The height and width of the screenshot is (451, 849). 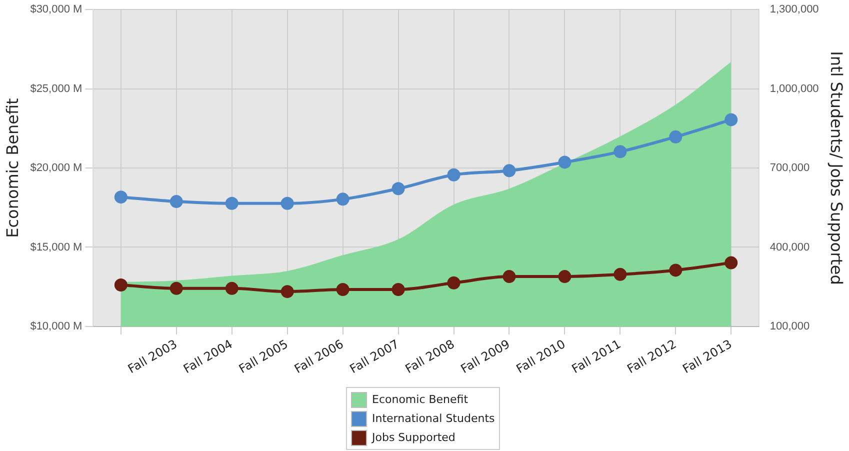 I want to click on y2-tick-label: 400,000, so click(x=790, y=247).